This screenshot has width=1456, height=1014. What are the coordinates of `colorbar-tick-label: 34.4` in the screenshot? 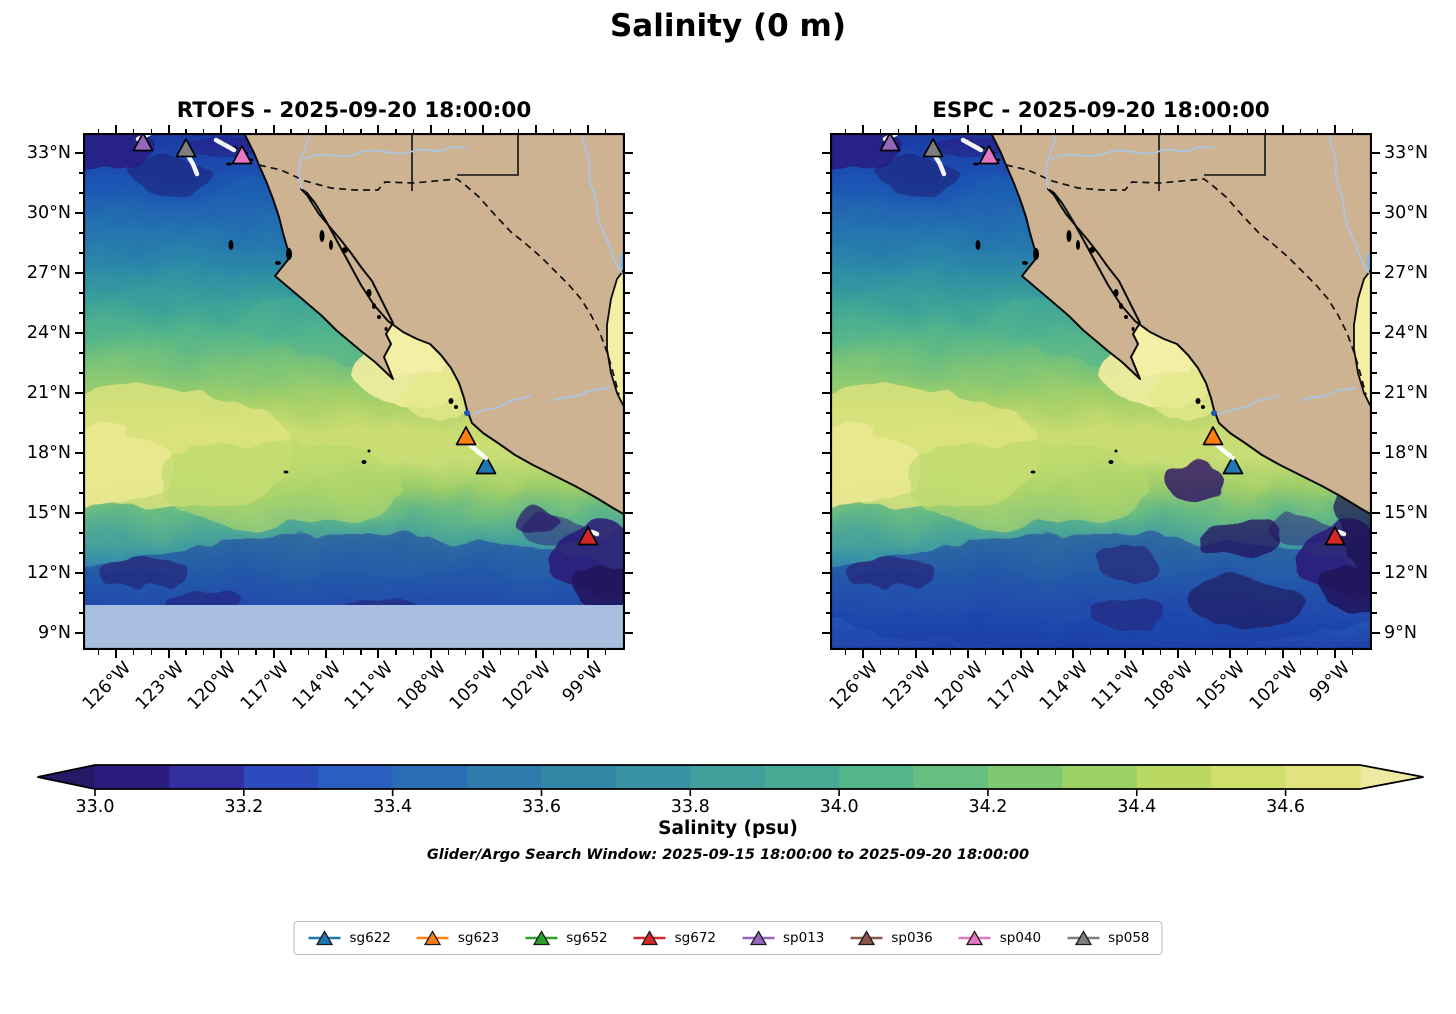 It's located at (1137, 807).